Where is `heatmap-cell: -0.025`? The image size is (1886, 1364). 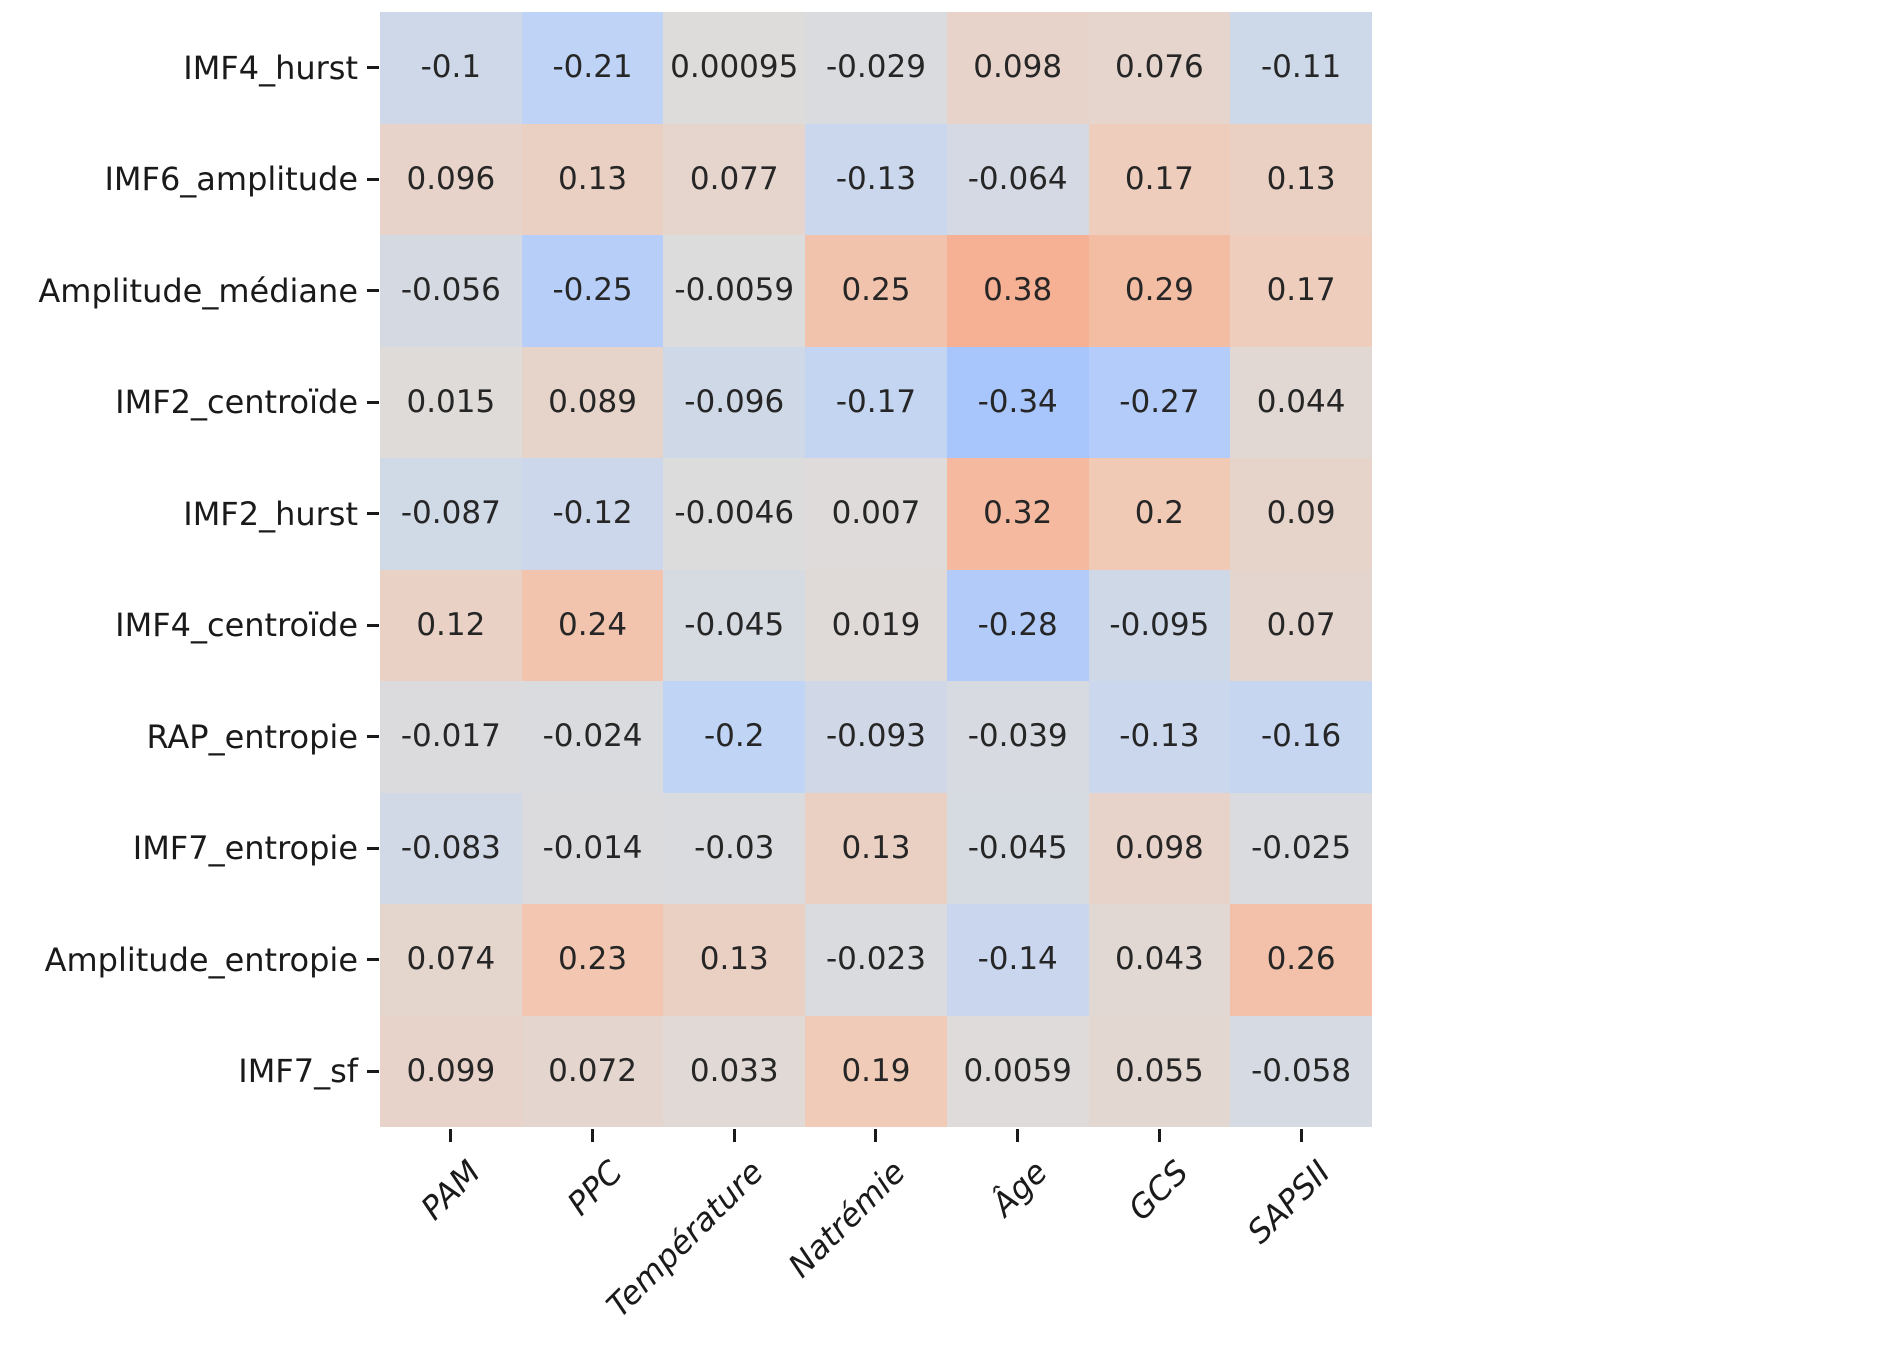 heatmap-cell: -0.025 is located at coordinates (1301, 848).